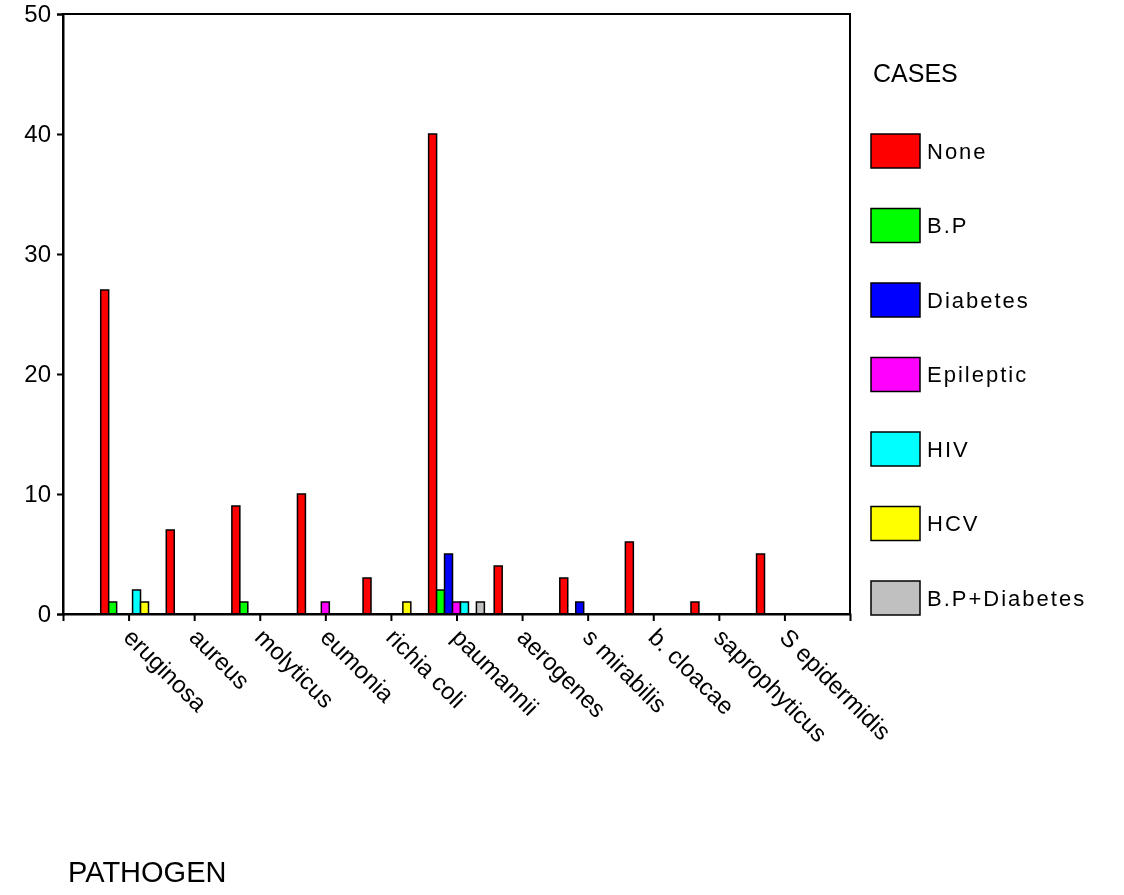  I want to click on y-tick-label: 30, so click(37, 254).